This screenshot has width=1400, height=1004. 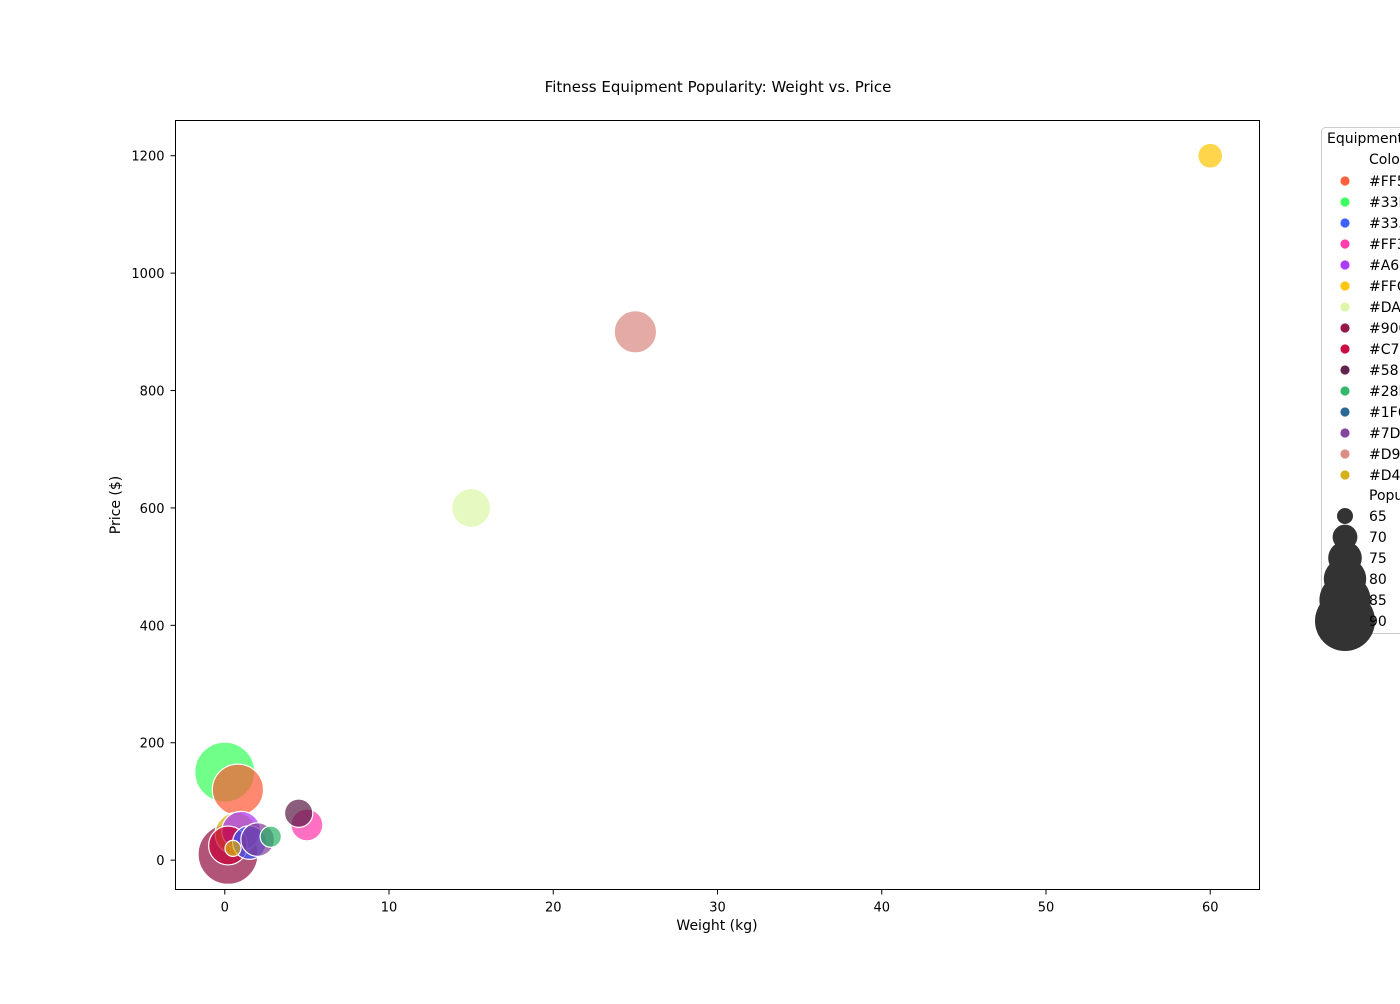 I want to click on legend-title: Equipment, so click(x=1363, y=139).